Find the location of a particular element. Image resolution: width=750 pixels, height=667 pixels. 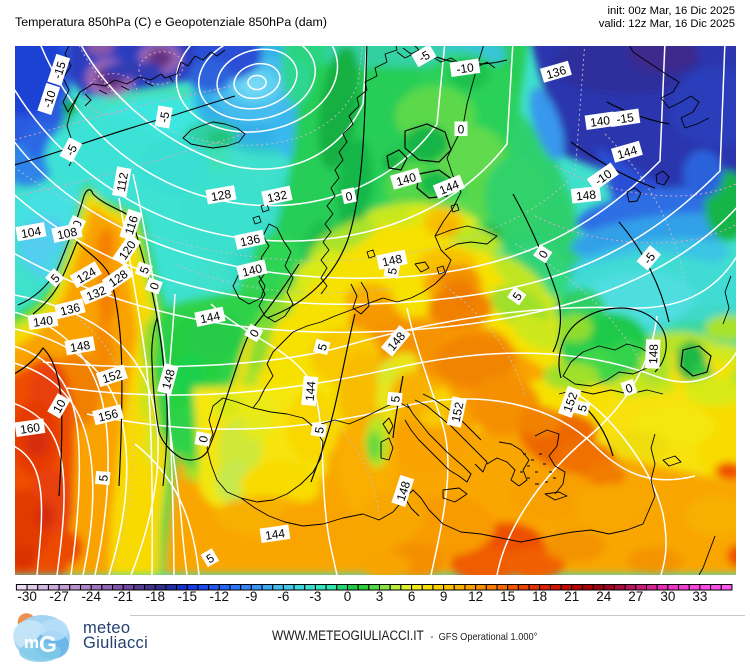

svg-text: -3 is located at coordinates (315, 596).